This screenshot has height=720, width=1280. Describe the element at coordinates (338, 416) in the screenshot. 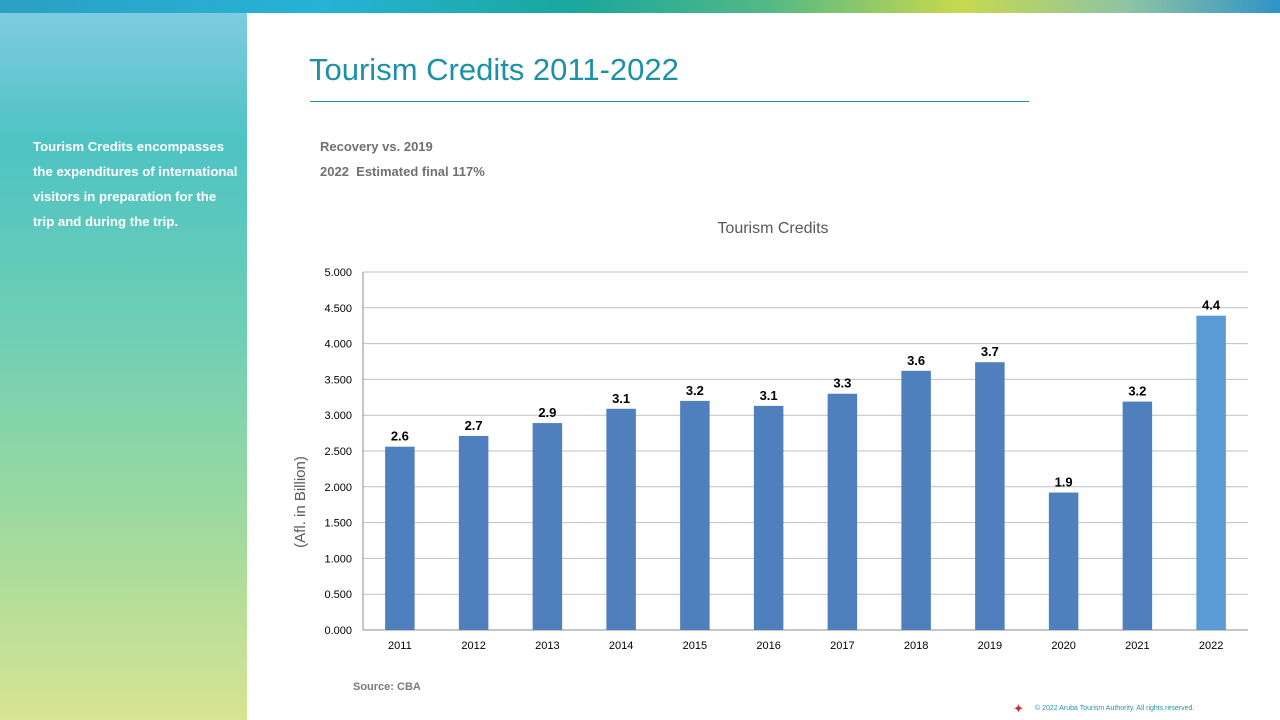

I see `y-tick-label: 3.000` at that location.